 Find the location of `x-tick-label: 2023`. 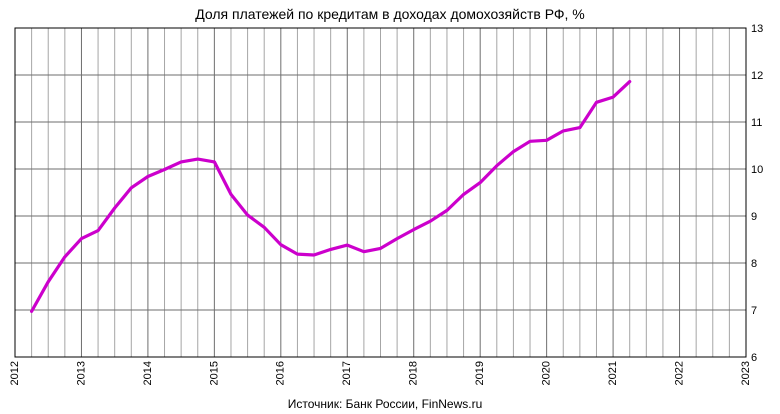

x-tick-label: 2023 is located at coordinates (746, 373).